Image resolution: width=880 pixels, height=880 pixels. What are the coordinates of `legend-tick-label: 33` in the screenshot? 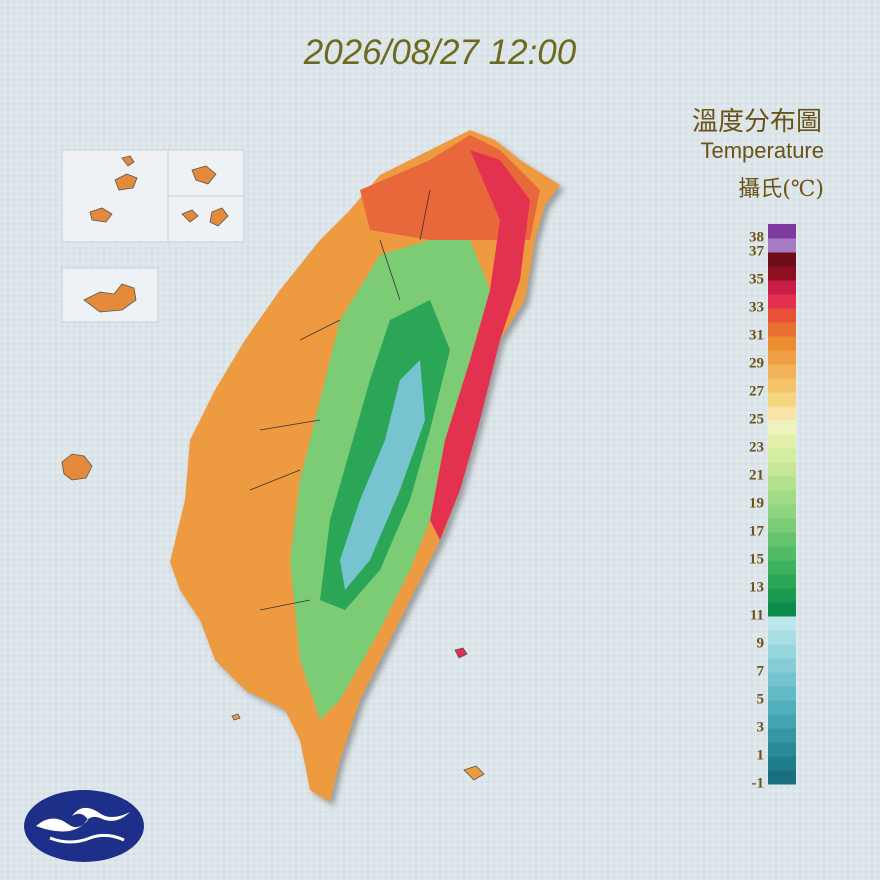 It's located at (756, 307).